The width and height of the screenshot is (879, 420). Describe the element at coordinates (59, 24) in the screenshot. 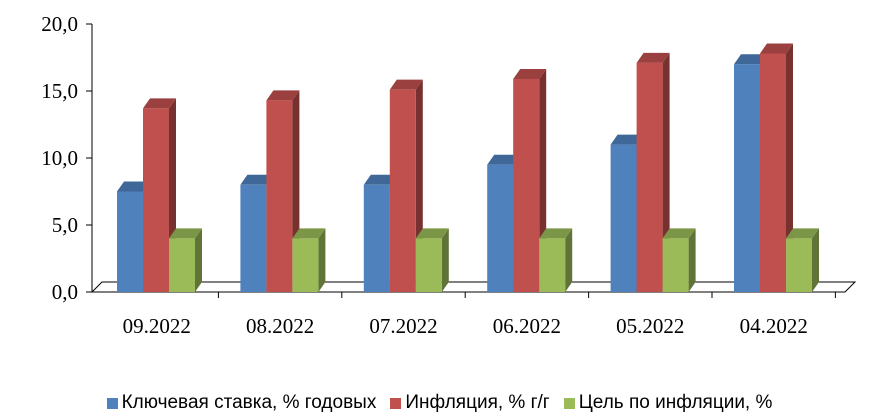

I see `y-tick-label: 20,0` at that location.